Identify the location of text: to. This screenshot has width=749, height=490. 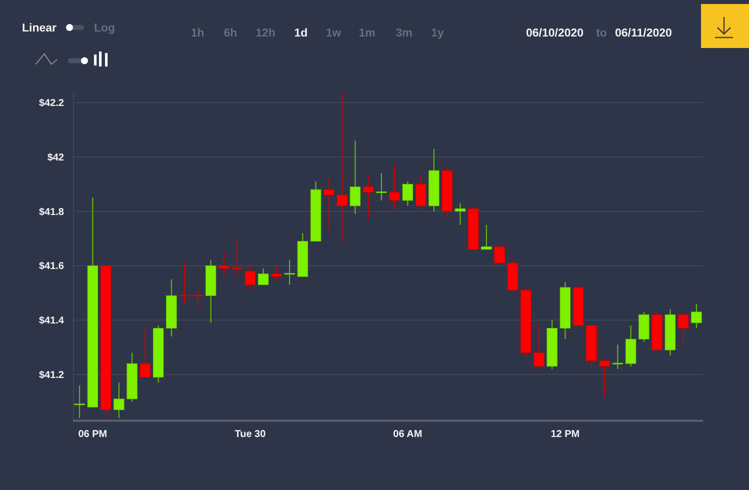
(601, 34).